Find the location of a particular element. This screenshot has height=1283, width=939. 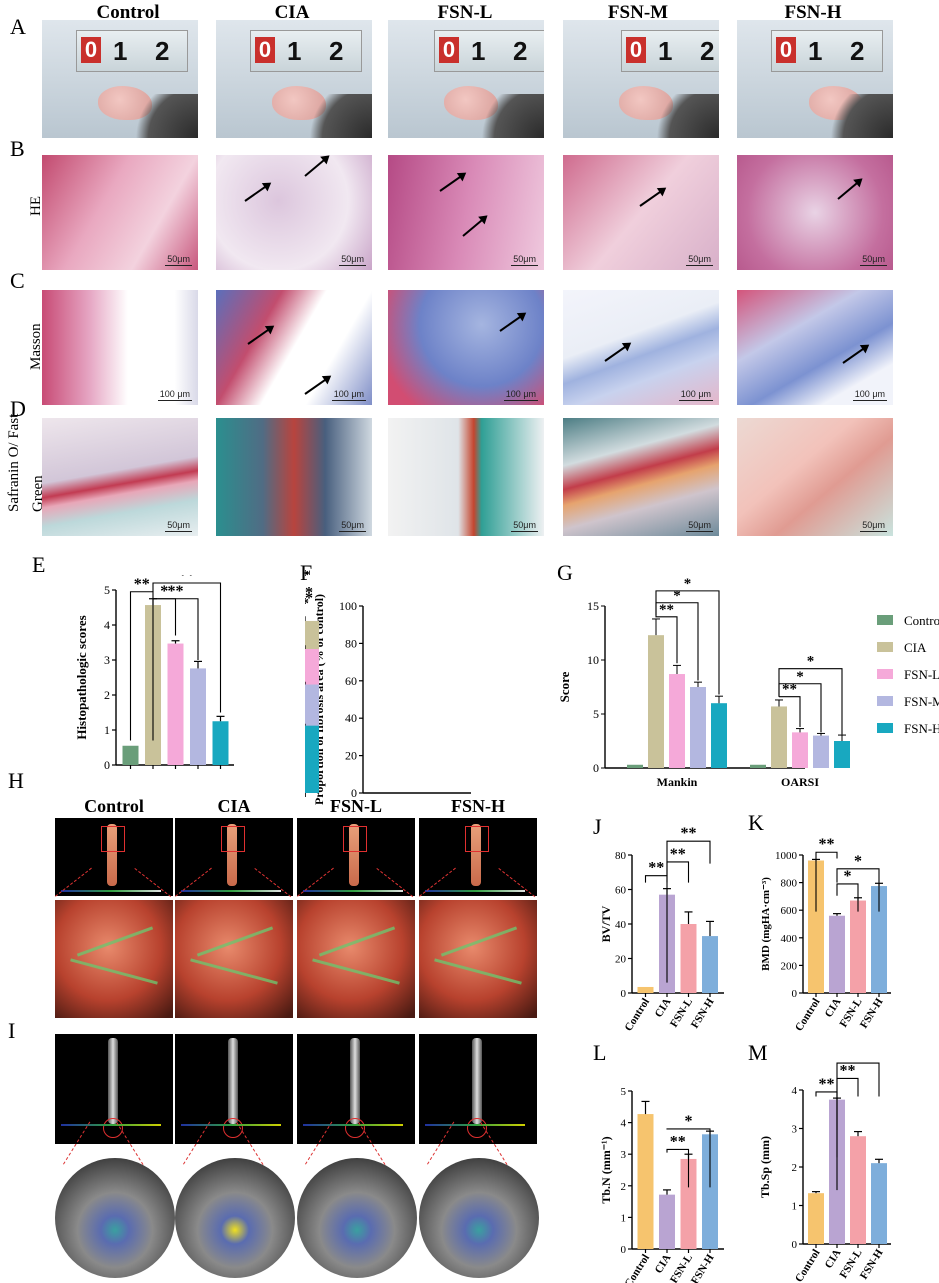

y-tick-label: 20 is located at coordinates (621, 960).